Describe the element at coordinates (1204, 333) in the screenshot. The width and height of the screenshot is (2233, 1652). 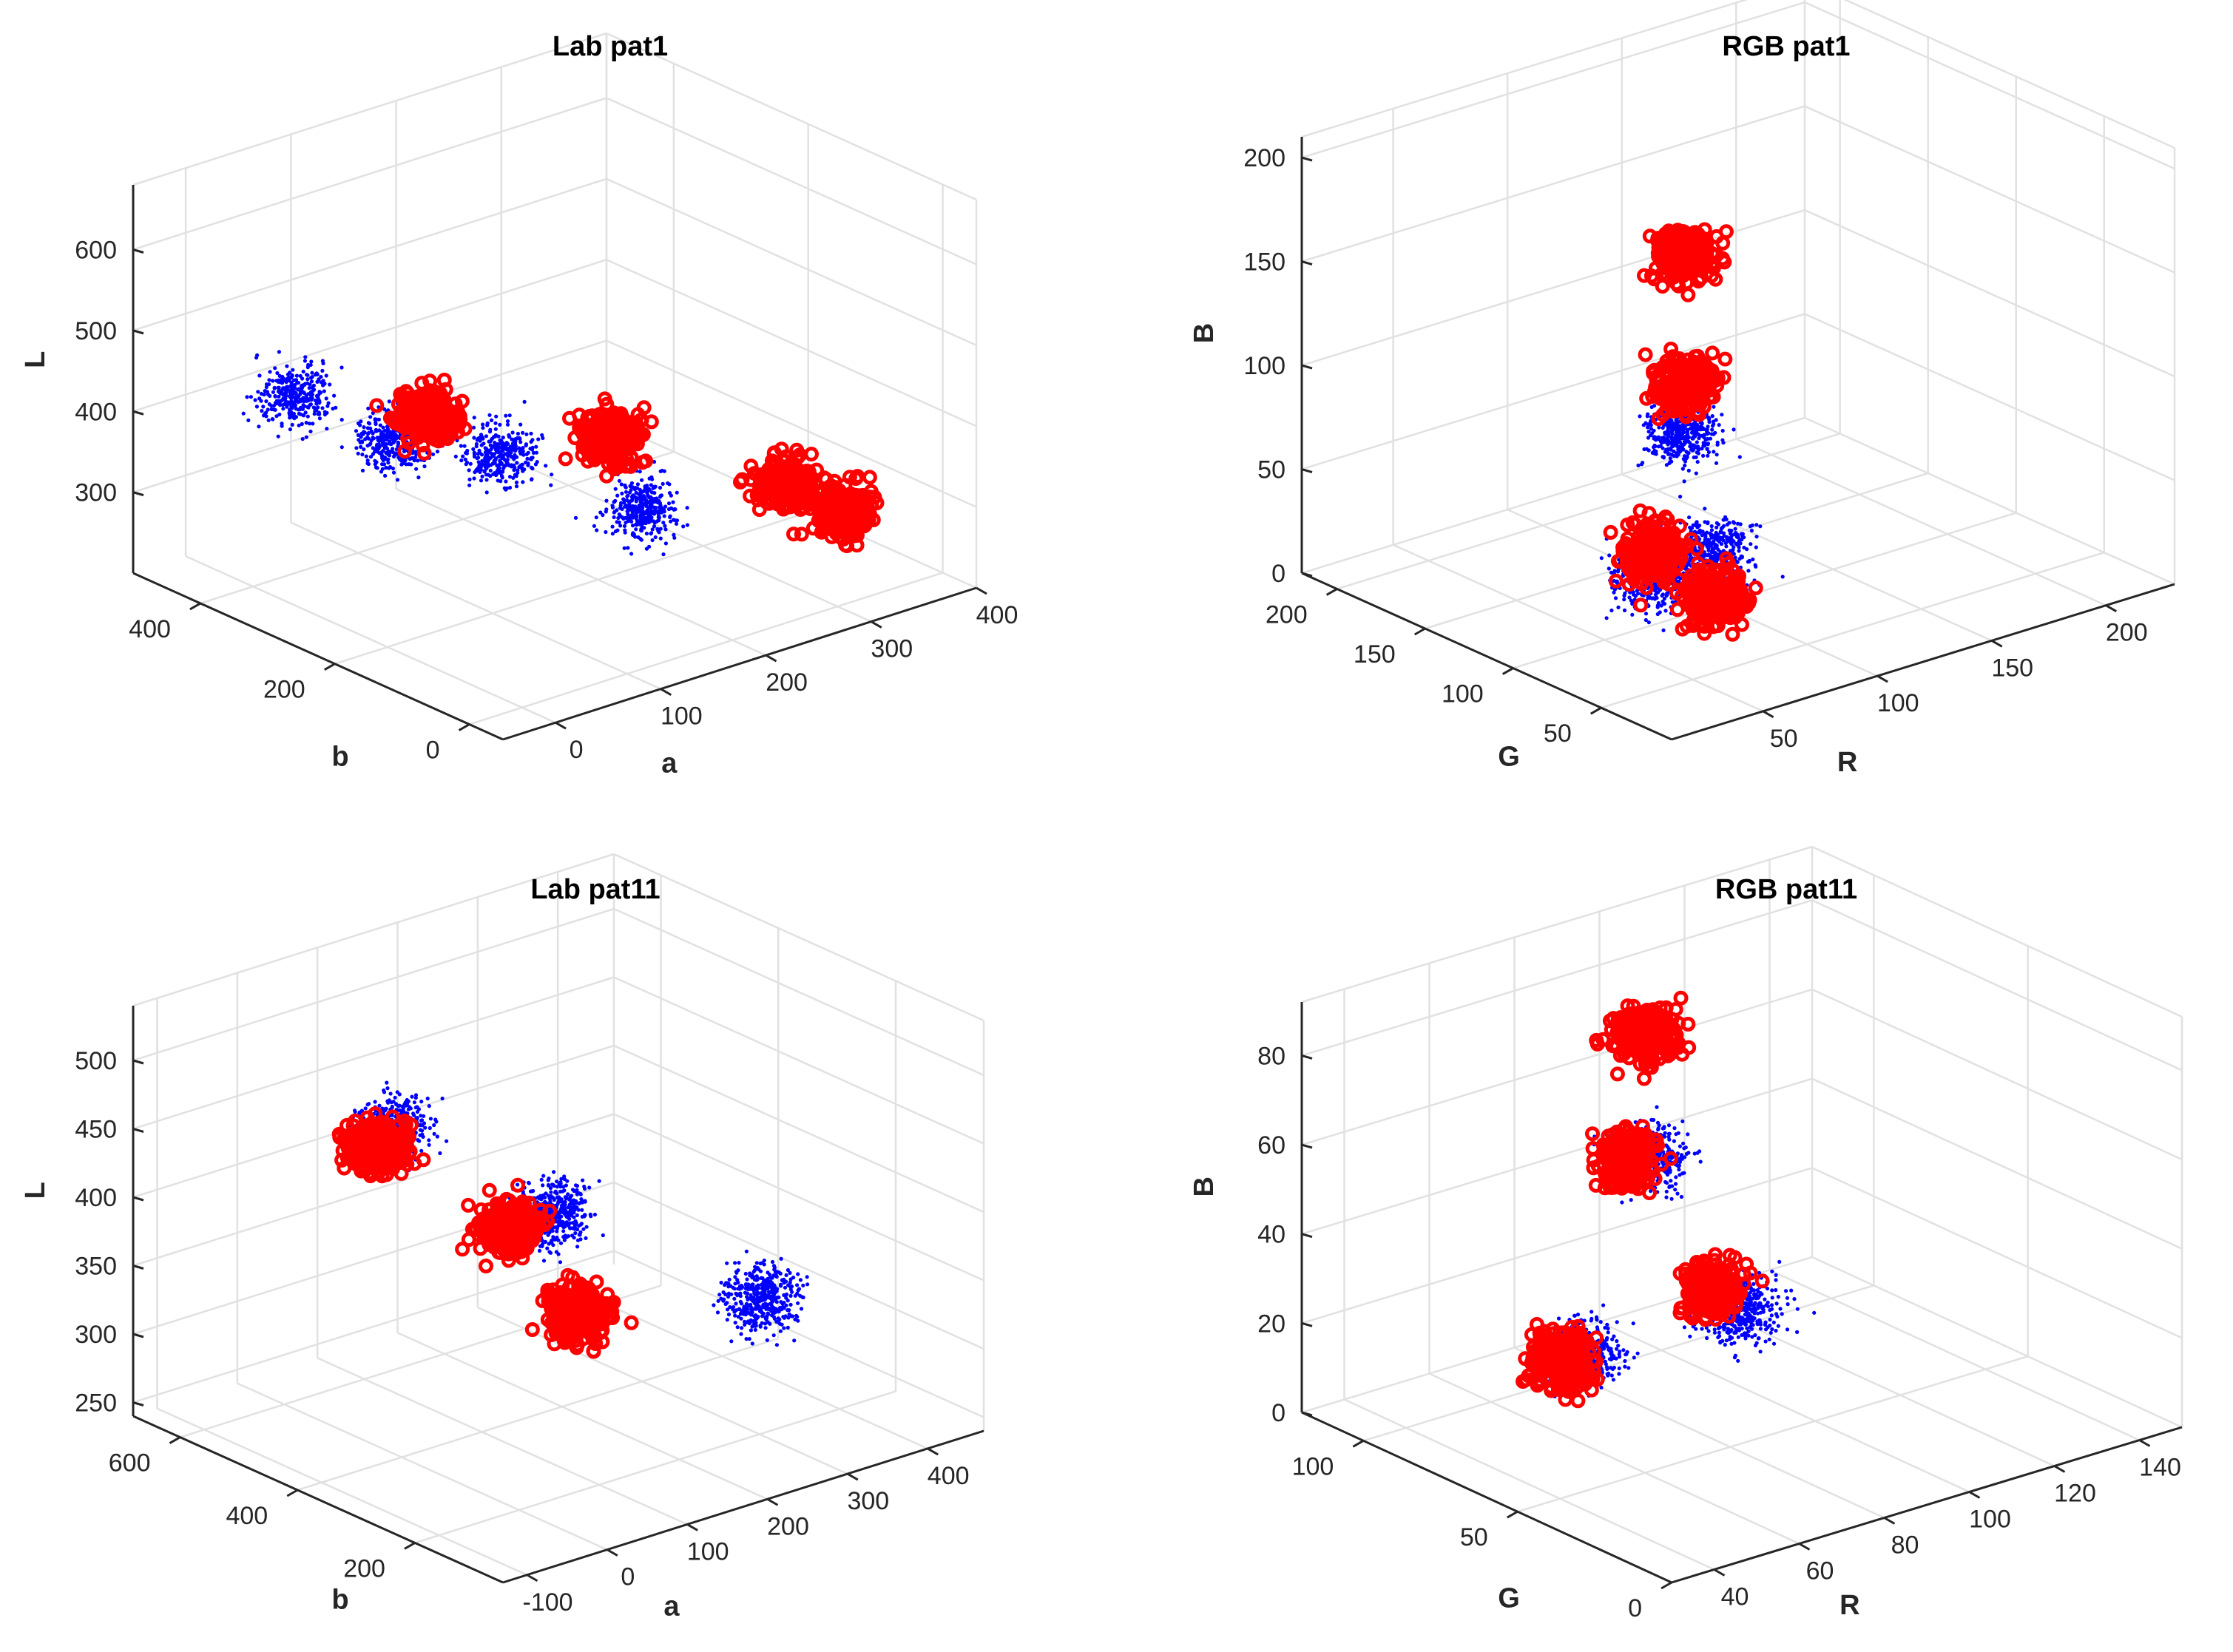
I see `z-axis-label: B` at that location.